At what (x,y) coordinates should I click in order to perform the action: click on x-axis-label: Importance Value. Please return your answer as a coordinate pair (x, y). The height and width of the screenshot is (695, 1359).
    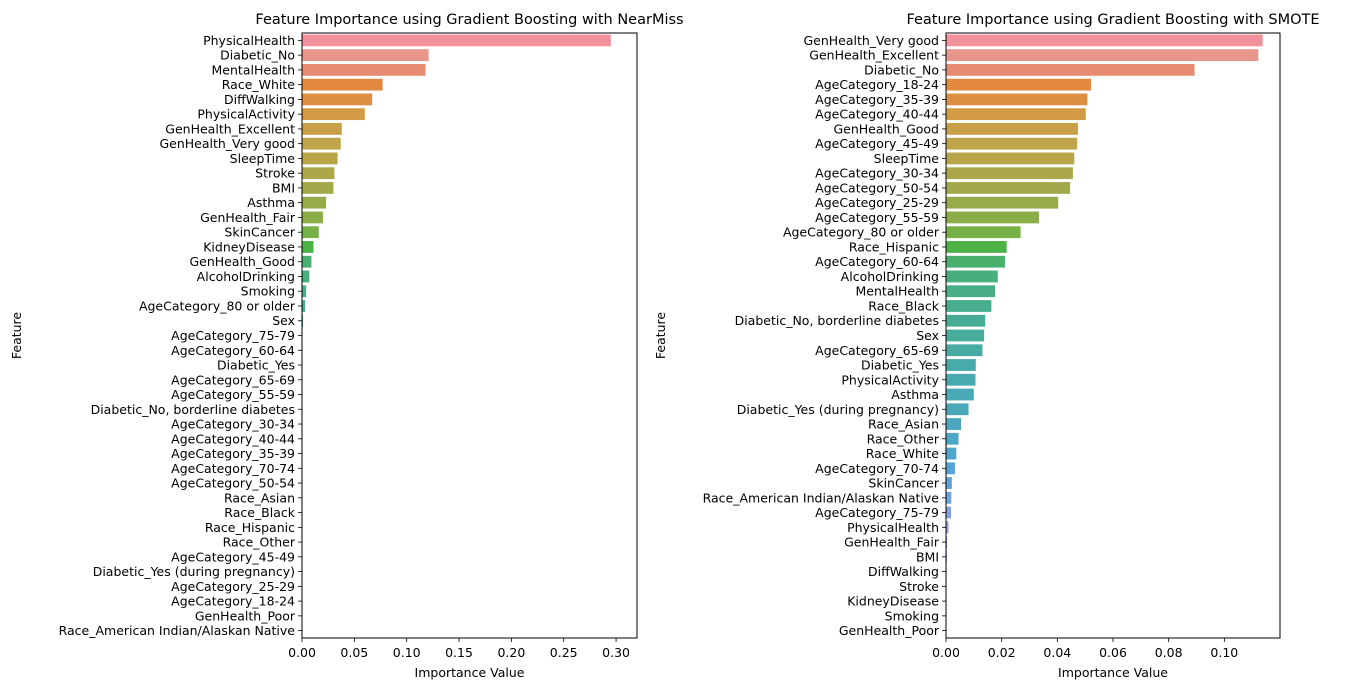
    Looking at the image, I should click on (1113, 672).